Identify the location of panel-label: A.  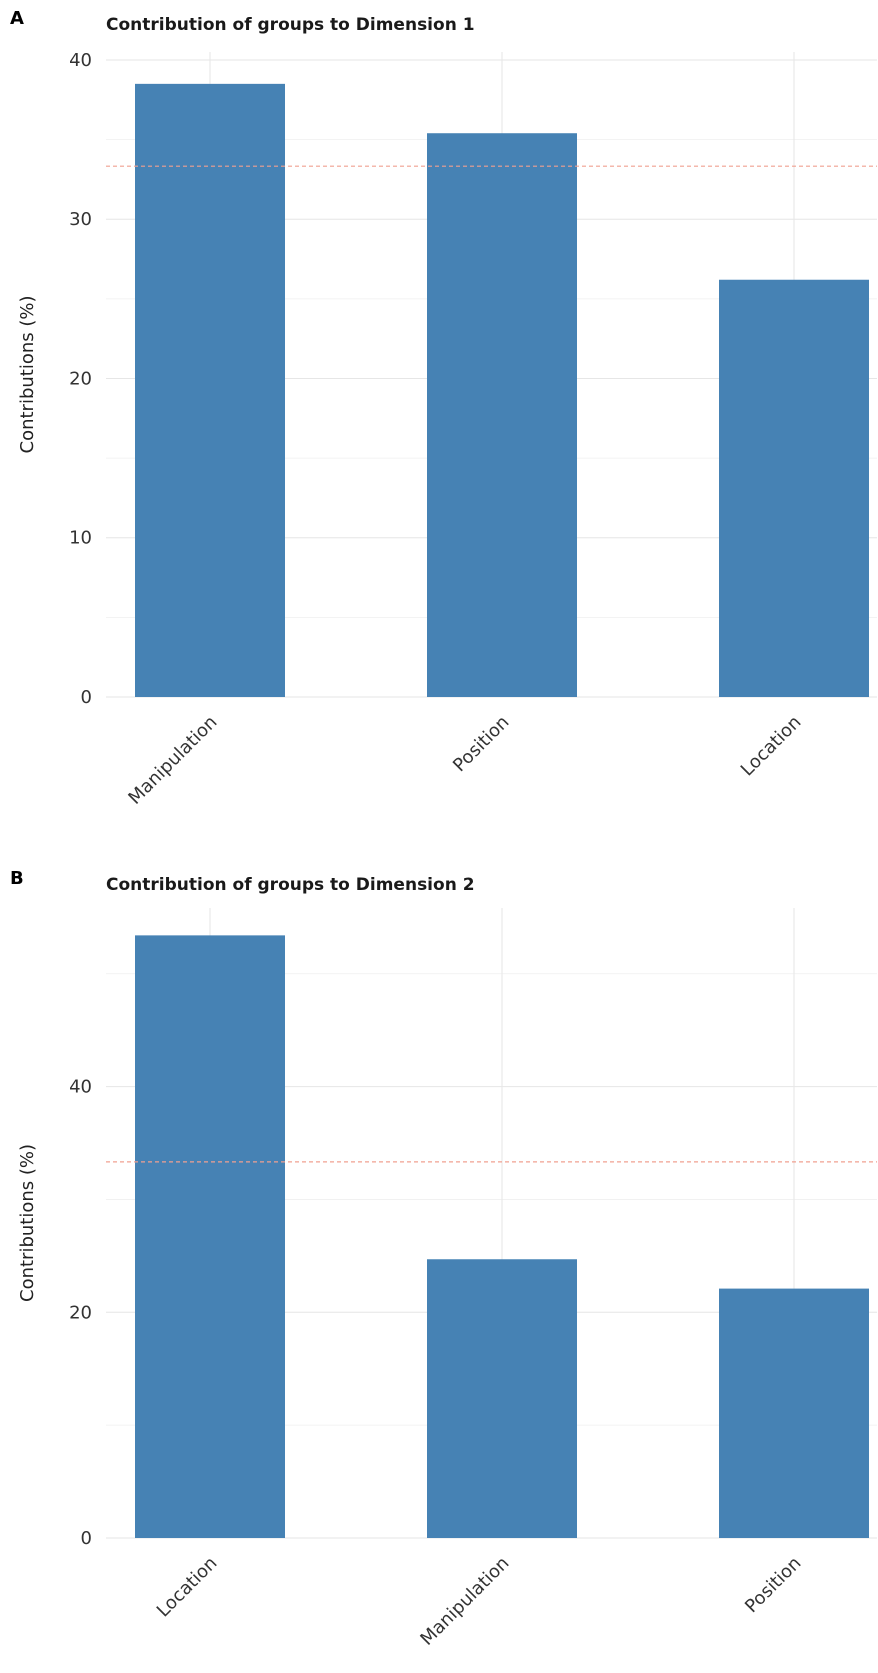
(17, 18).